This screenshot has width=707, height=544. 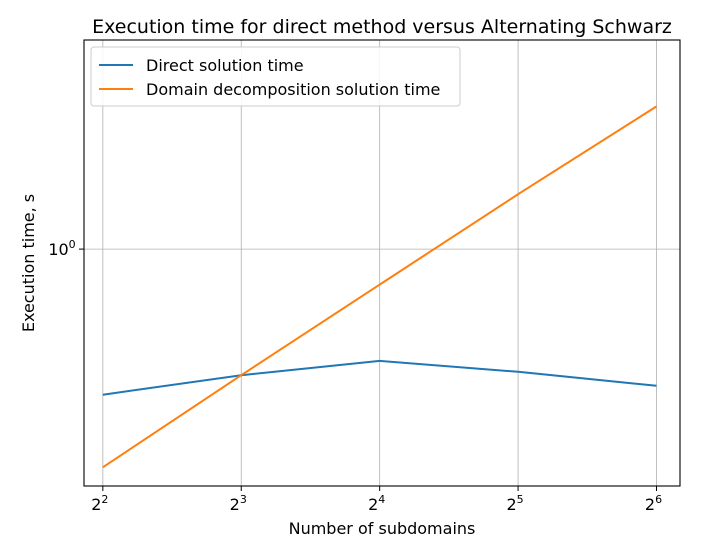 What do you see at coordinates (520, 499) in the screenshot?
I see `x-tick-exponent: 5` at bounding box center [520, 499].